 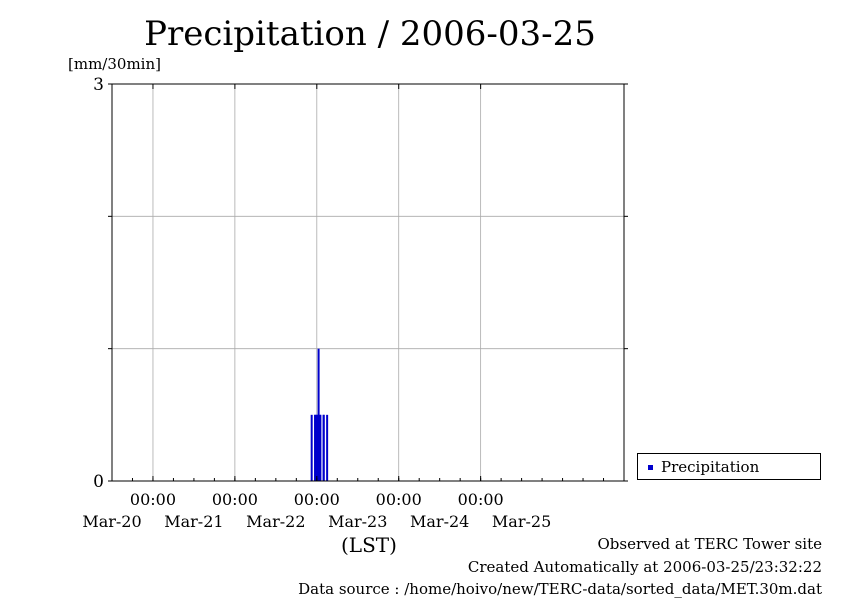 I want to click on chart-title: Precipitation / 2006-03-25, so click(x=370, y=34).